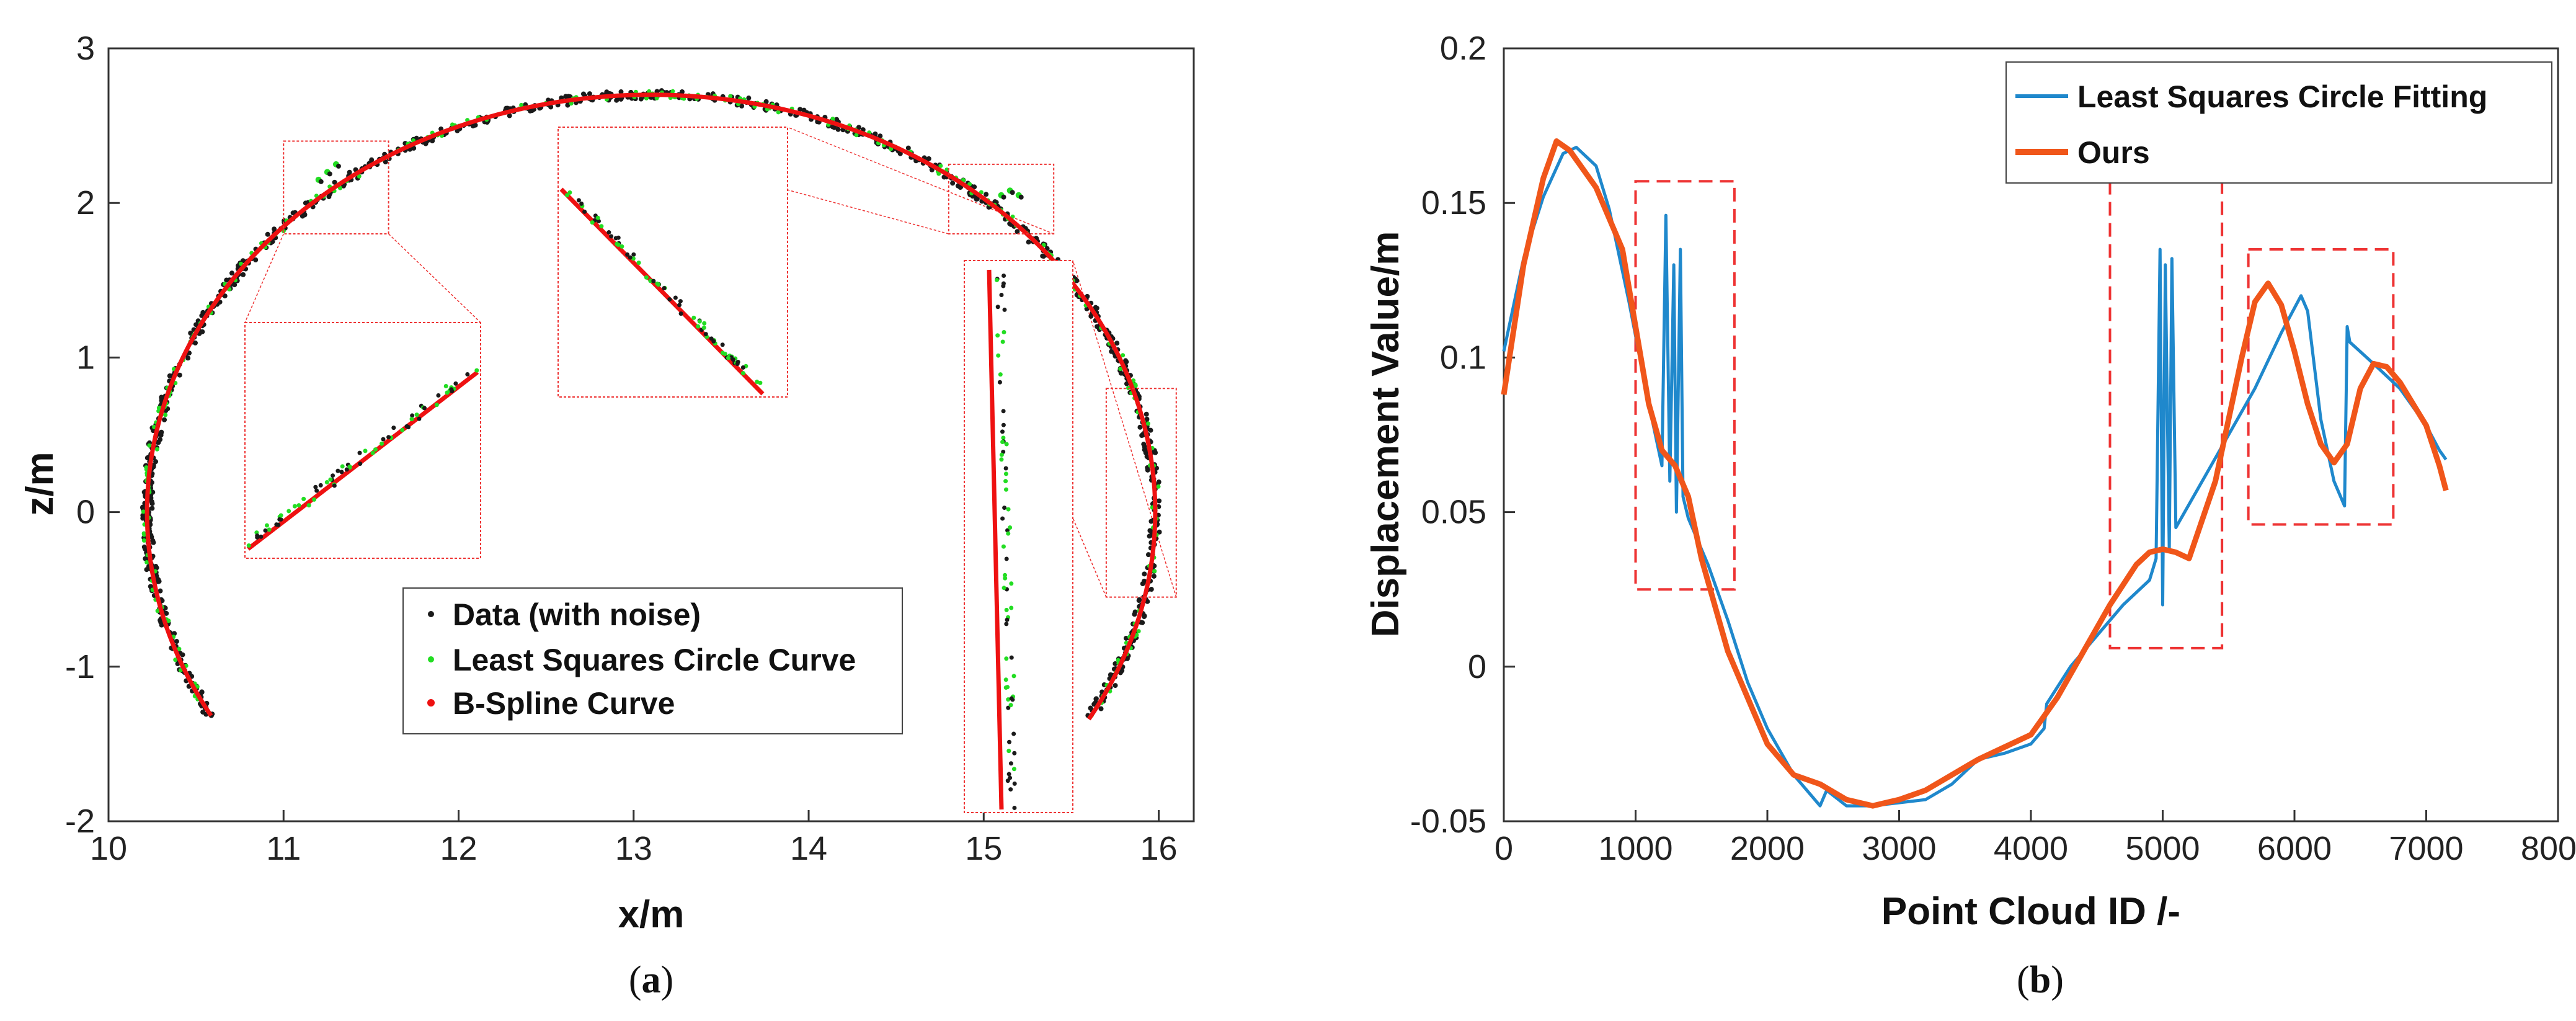  Describe the element at coordinates (40, 483) in the screenshot. I see `y-axis-label-a: z/m` at that location.